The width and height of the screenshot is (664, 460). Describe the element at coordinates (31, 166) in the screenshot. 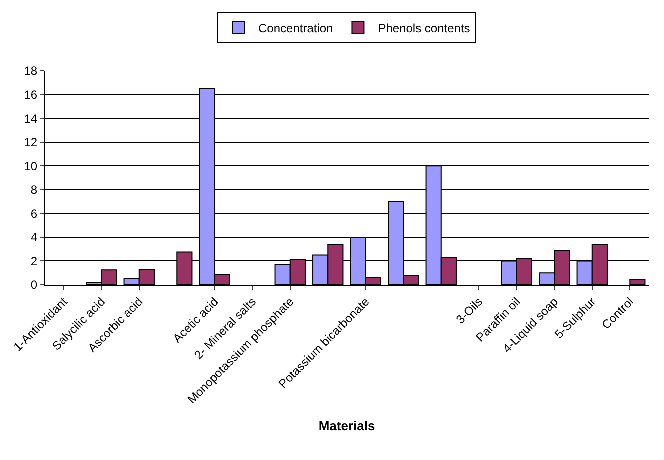

I see `y-tick-label: 10` at that location.